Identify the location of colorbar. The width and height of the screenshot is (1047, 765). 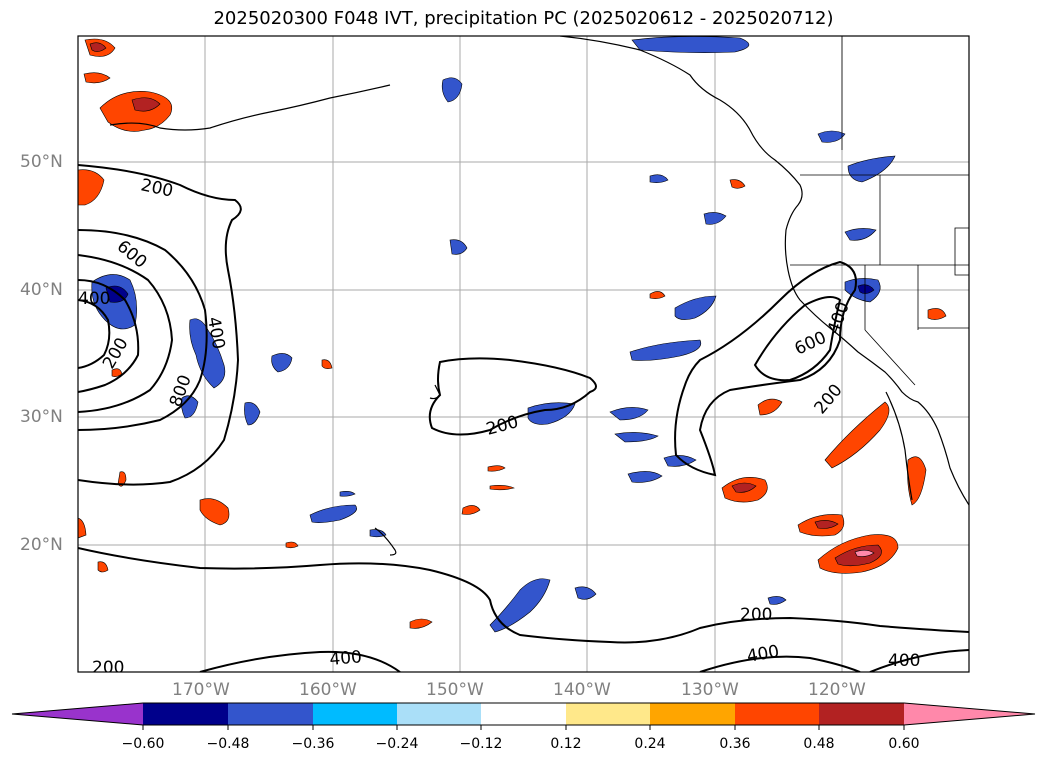
(523, 716).